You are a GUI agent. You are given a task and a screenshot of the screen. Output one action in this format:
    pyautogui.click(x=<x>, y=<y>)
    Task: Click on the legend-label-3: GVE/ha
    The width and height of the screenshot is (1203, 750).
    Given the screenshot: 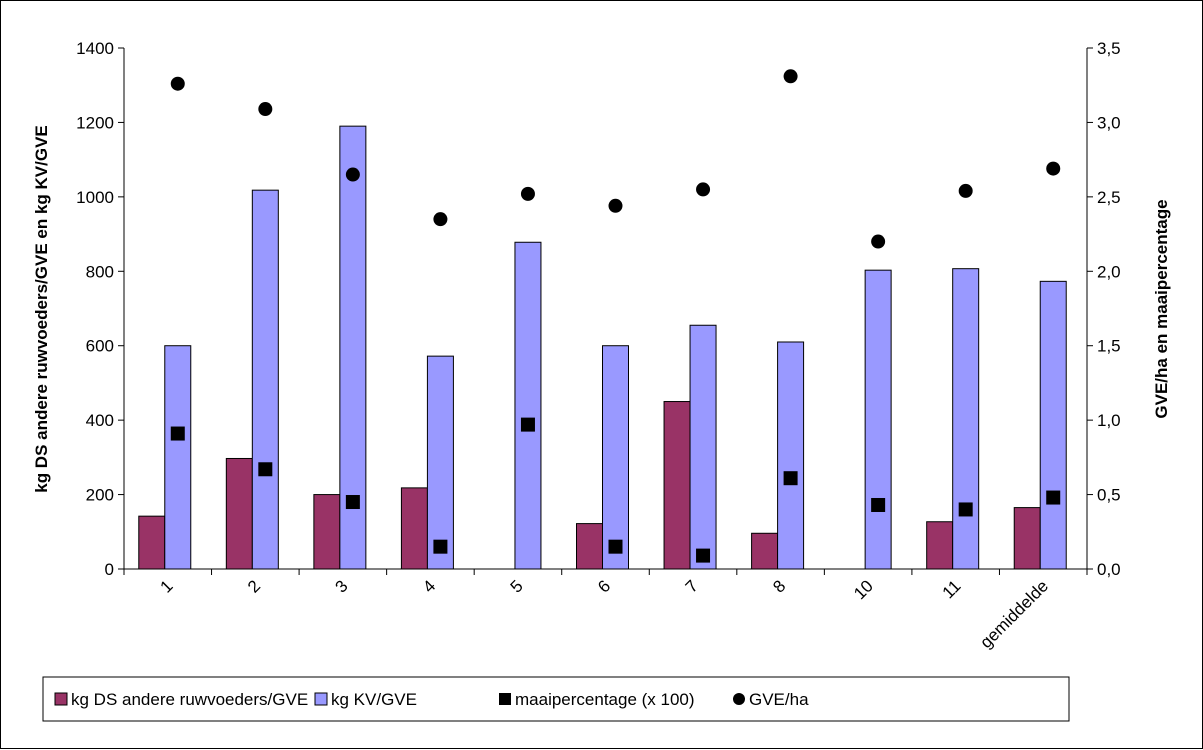 What is the action you would take?
    pyautogui.click(x=779, y=699)
    